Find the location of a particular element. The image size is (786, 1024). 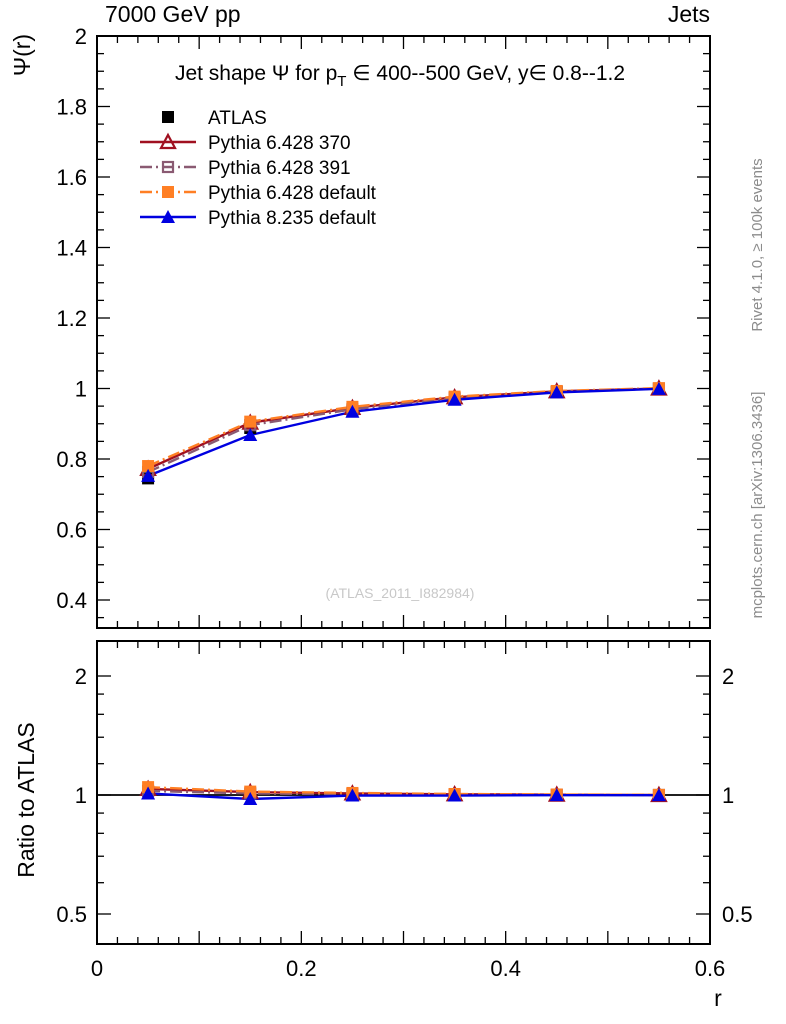

title-subscript: T is located at coordinates (341, 81).